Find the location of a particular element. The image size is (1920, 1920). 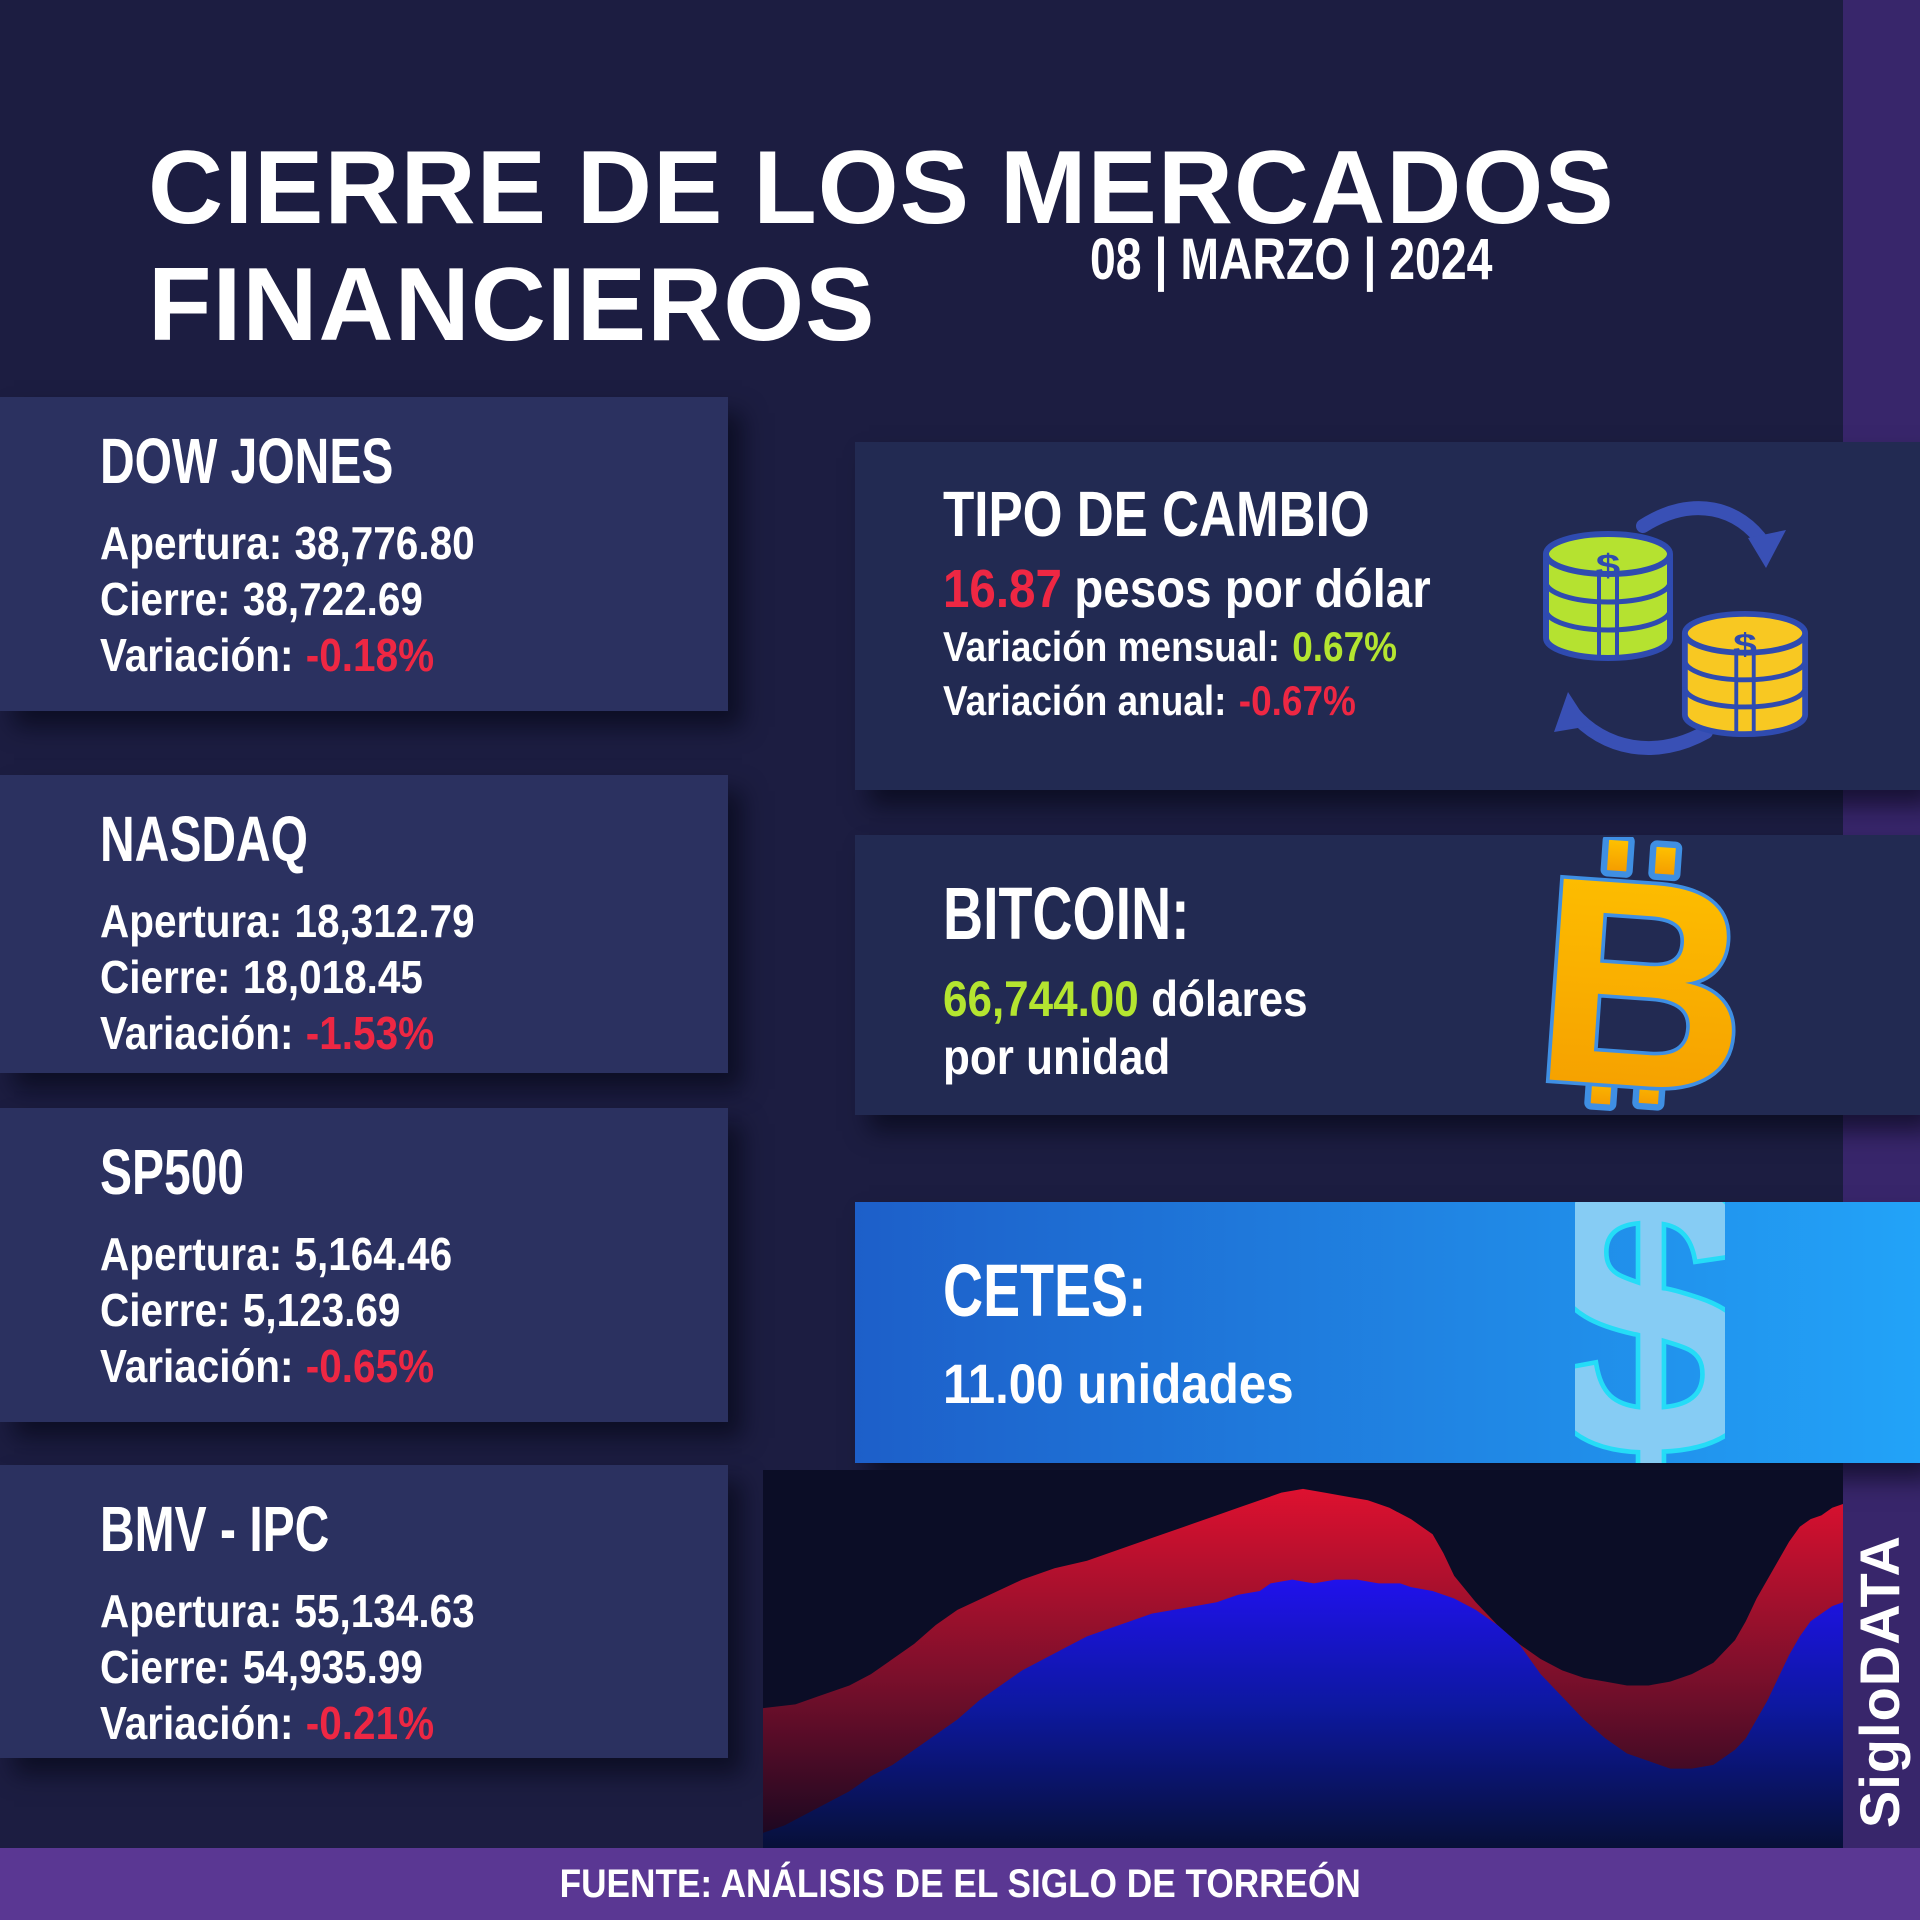

close-row: Cierre: 38,722.69 is located at coordinates (414, 599).